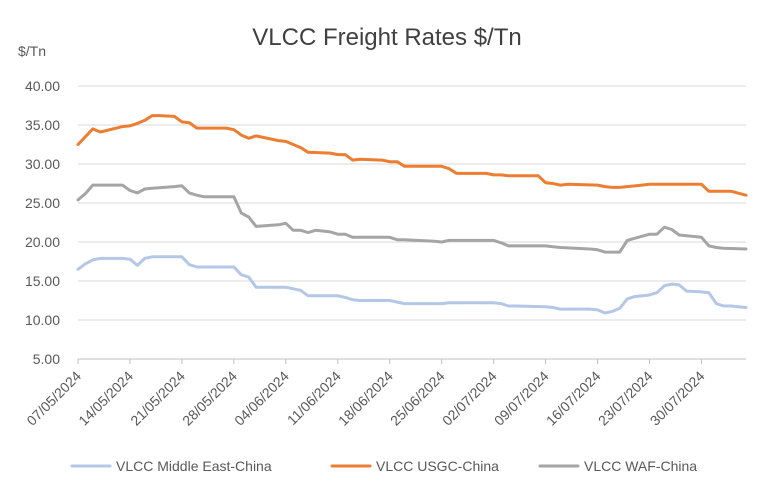 The height and width of the screenshot is (496, 774). Describe the element at coordinates (105, 398) in the screenshot. I see `x-tick-label: 14/05/2024` at that location.